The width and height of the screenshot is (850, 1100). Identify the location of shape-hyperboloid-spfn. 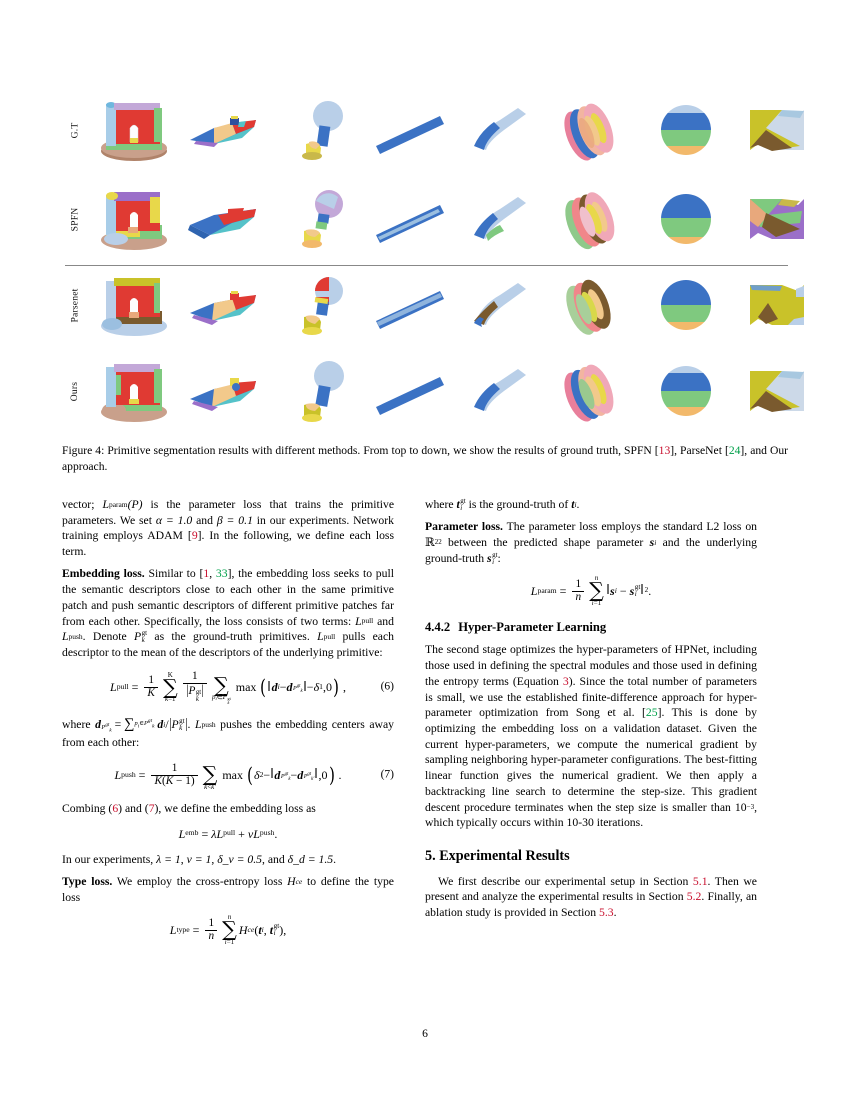
(777, 219).